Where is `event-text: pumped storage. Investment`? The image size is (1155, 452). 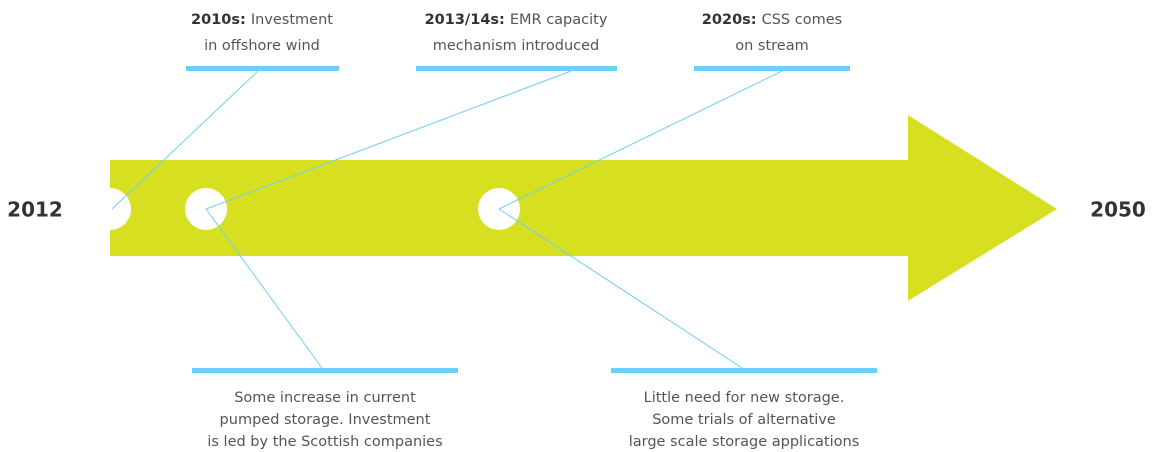
event-text: pumped storage. Investment is located at coordinates (325, 420).